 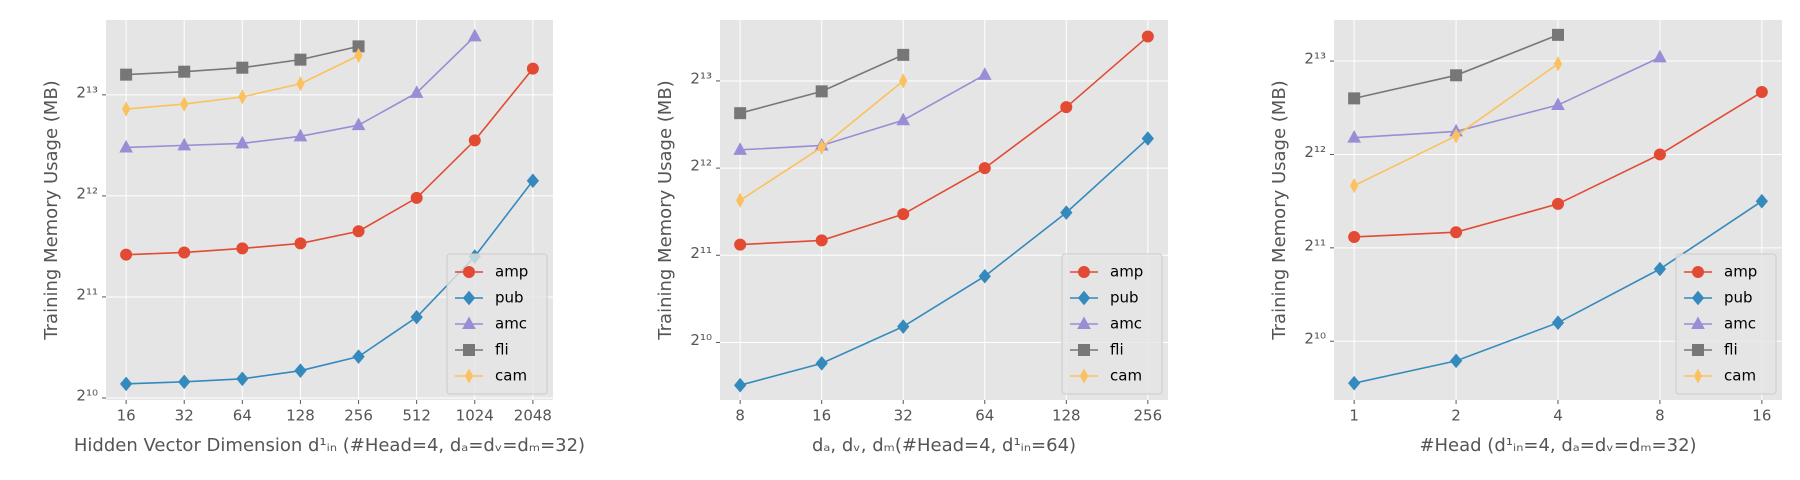 I want to click on y-tick-label: 2¹³, so click(x=87, y=92).